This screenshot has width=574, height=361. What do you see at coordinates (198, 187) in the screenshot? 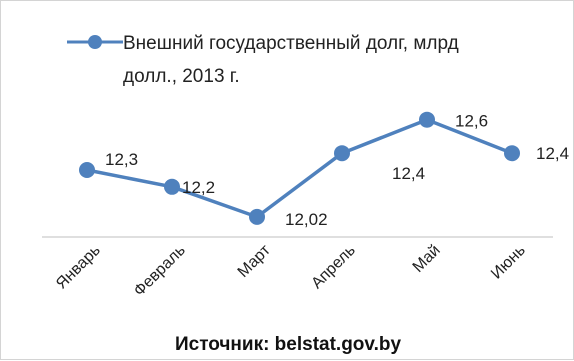
I see `data-label: 12,2` at bounding box center [198, 187].